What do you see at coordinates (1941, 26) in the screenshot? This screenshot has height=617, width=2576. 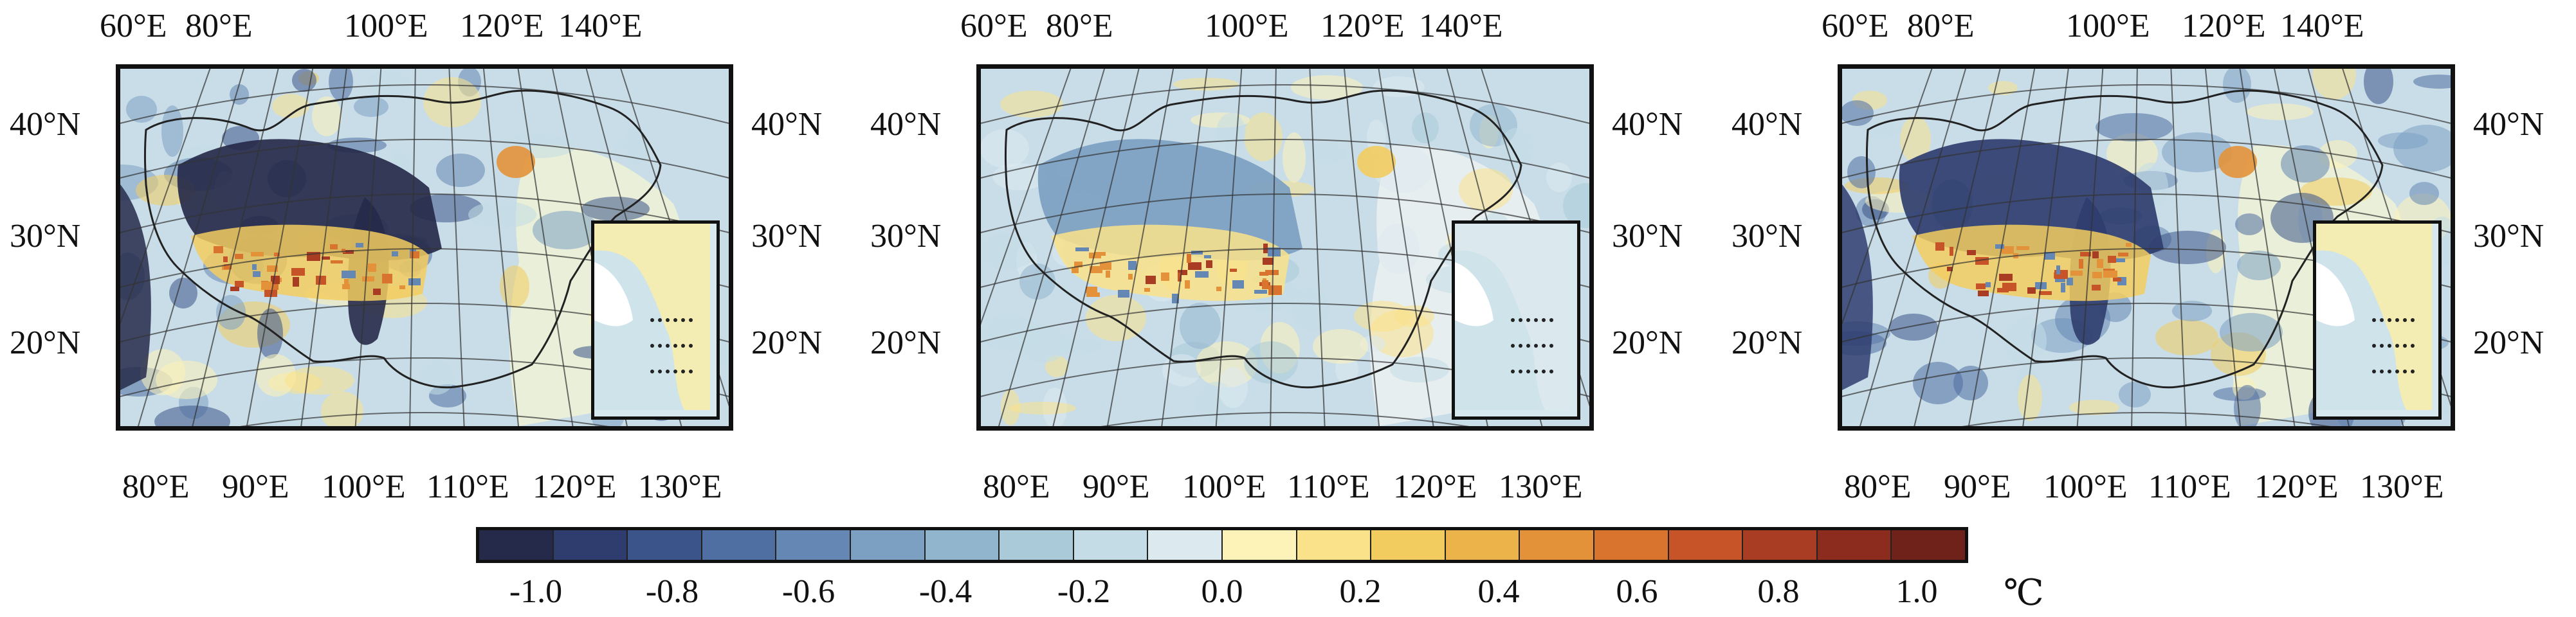 I see `top-lon-label: 80°E` at bounding box center [1941, 26].